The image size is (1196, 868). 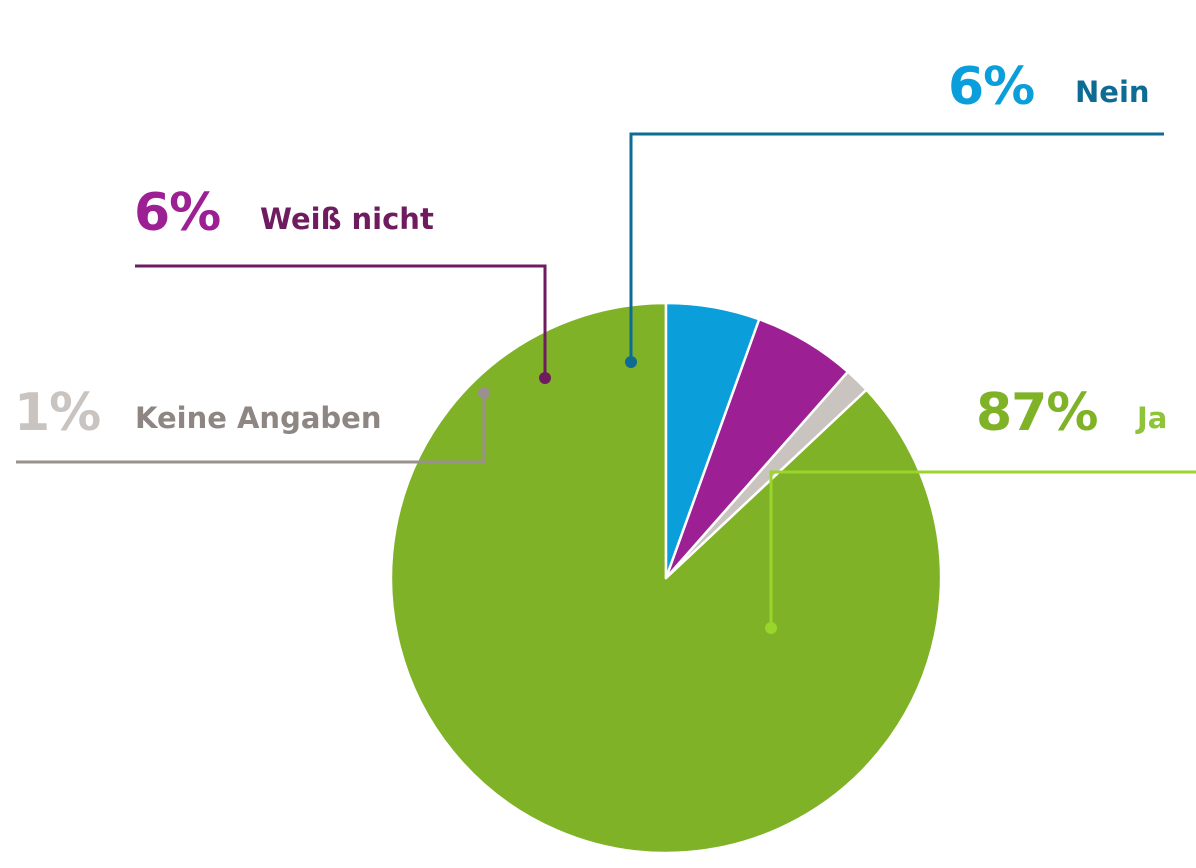 I want to click on category-label-keine-angaben: Keine Angaben, so click(x=258, y=418).